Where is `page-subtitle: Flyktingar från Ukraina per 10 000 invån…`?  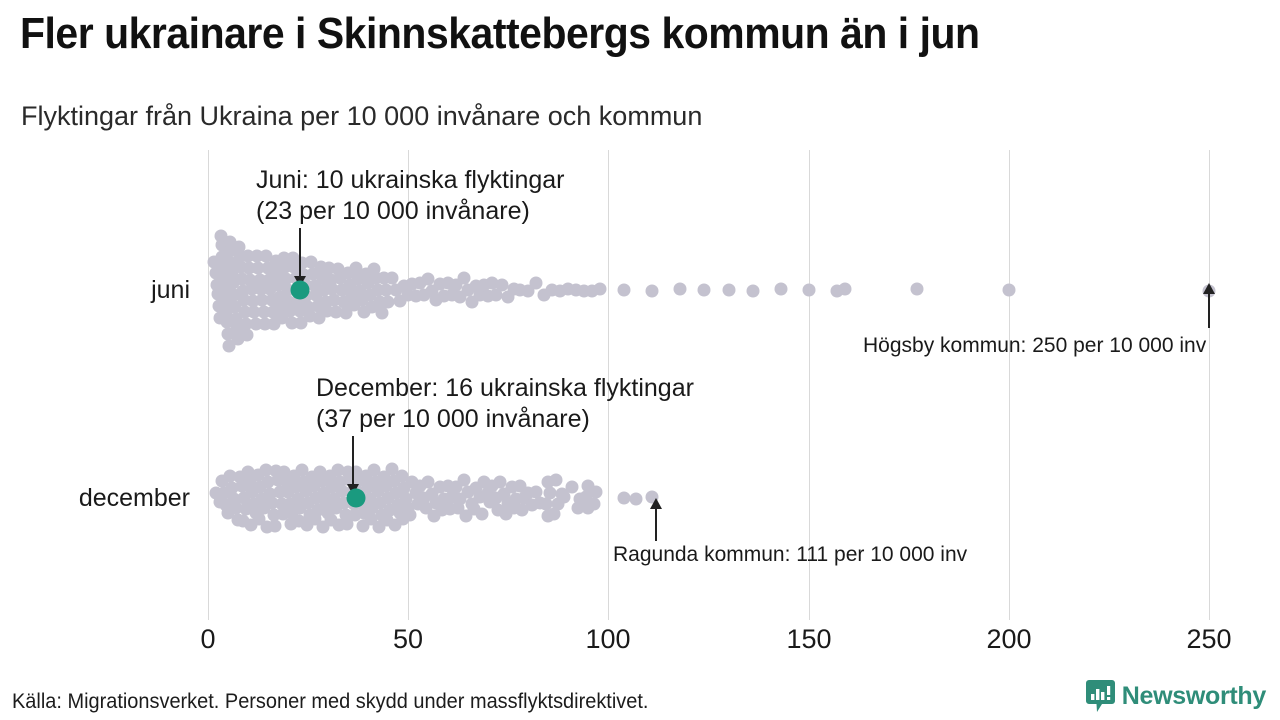 page-subtitle: Flyktingar från Ukraina per 10 000 invån… is located at coordinates (362, 116).